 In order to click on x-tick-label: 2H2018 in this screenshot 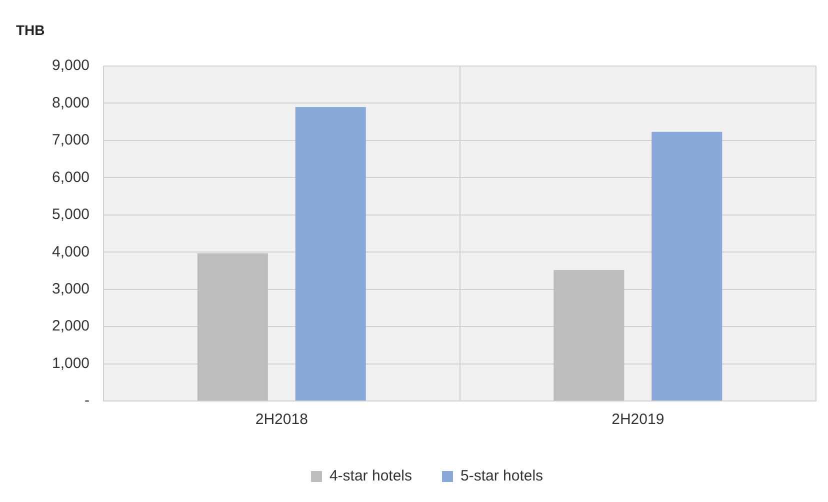, I will do `click(281, 419)`.